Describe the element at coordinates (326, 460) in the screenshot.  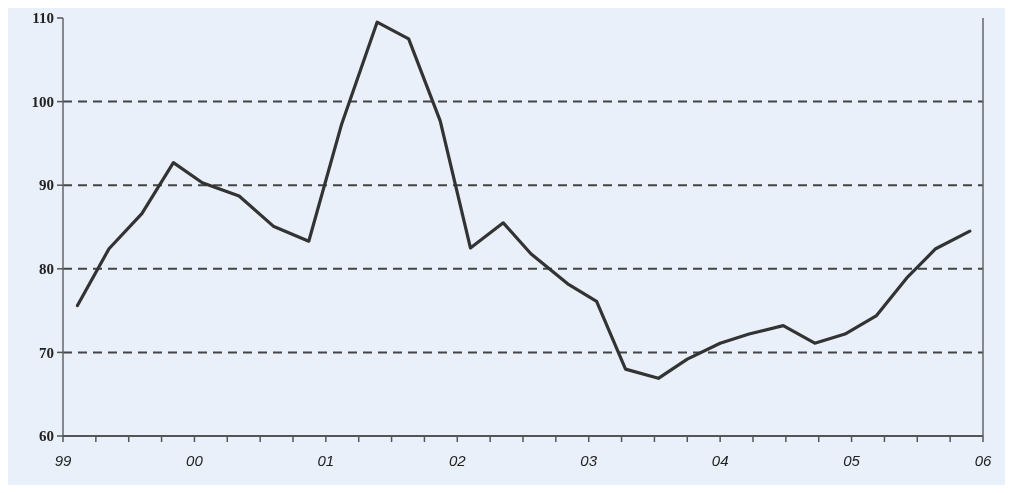
I see `x-tick-label: 01` at that location.